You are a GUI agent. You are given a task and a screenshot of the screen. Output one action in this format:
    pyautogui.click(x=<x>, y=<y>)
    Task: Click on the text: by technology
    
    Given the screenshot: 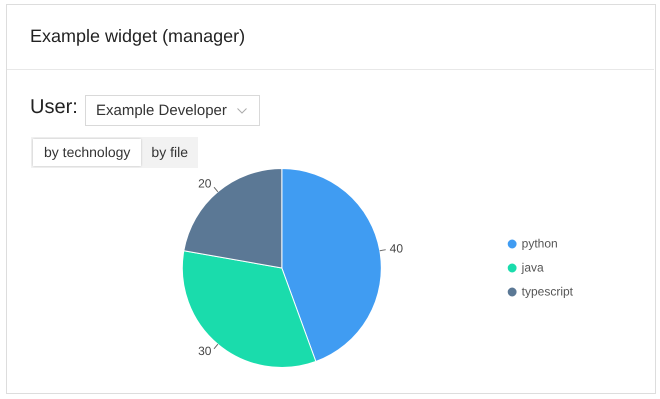 What is the action you would take?
    pyautogui.click(x=87, y=152)
    